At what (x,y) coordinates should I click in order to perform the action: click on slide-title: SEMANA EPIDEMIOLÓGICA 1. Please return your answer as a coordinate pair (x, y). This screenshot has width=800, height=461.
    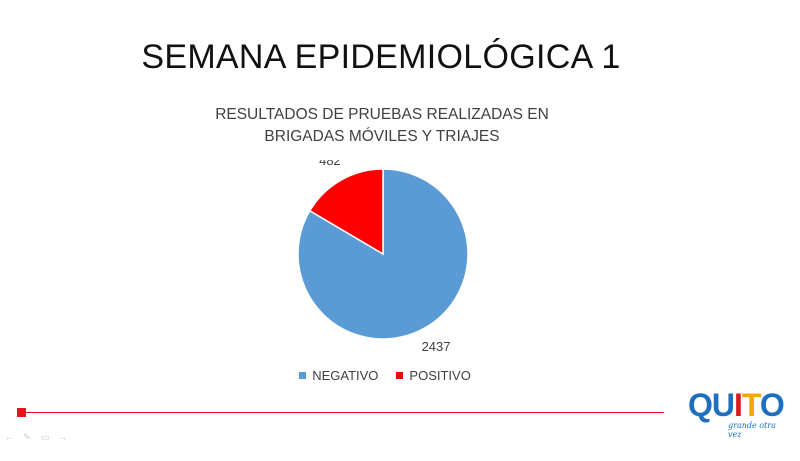
    Looking at the image, I should click on (381, 57).